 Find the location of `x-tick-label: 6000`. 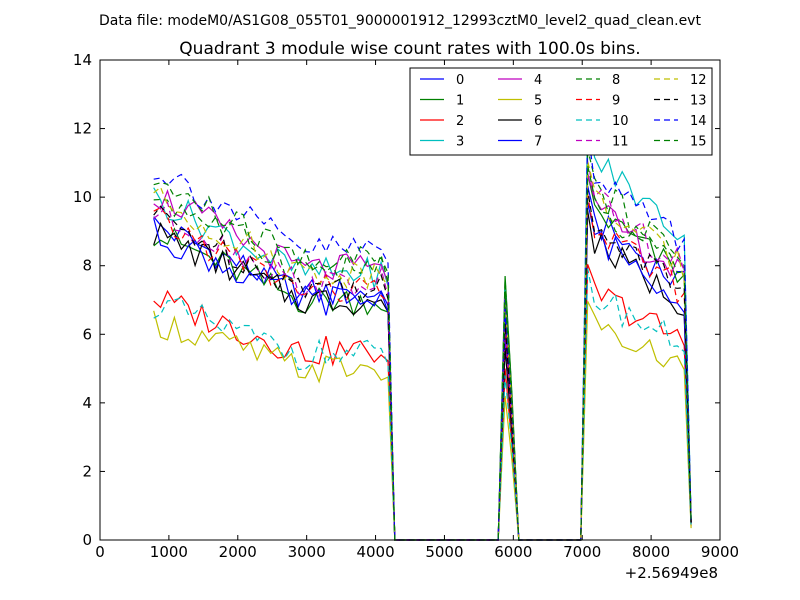

x-tick-label: 6000 is located at coordinates (513, 552).